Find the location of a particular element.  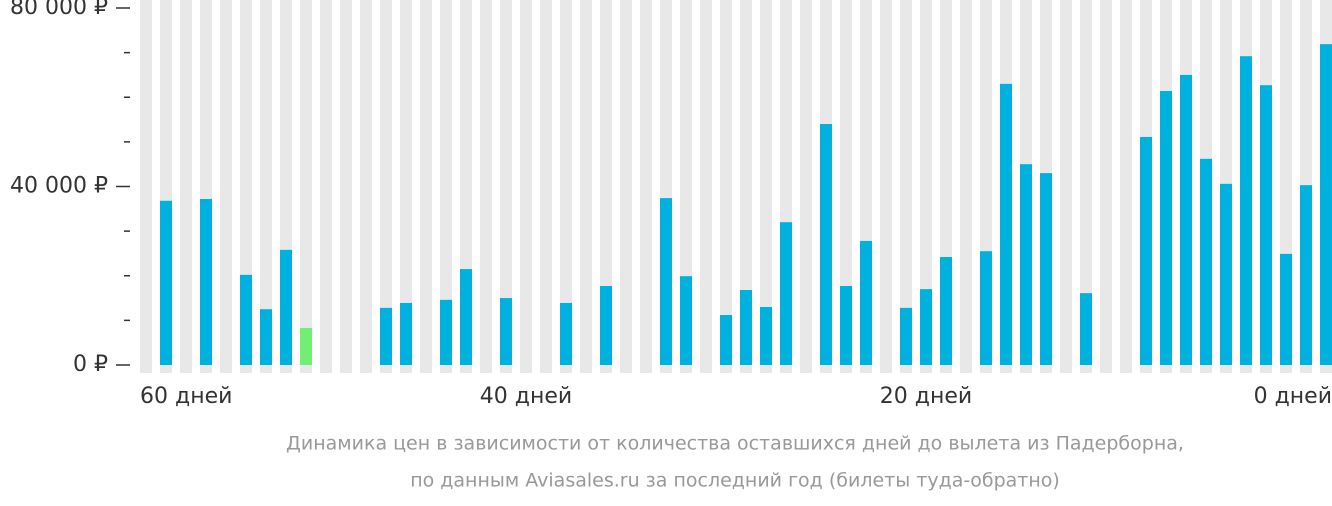

y-tick-label: 80 000 ₽ is located at coordinates (59, 10).